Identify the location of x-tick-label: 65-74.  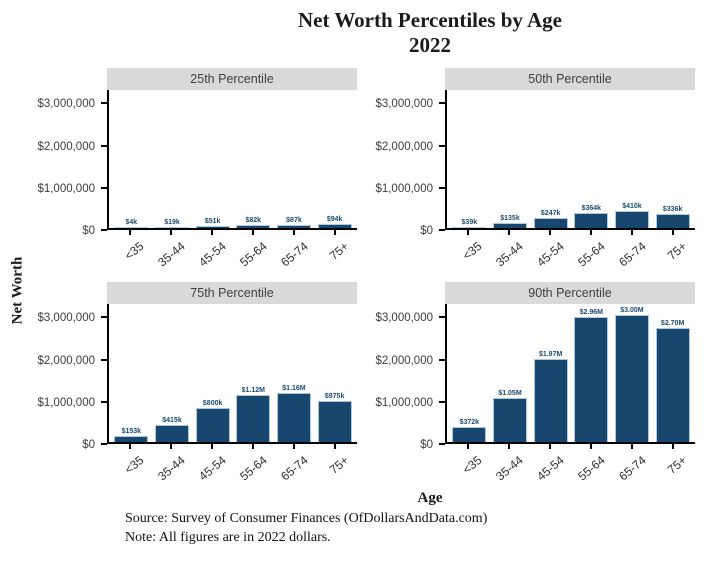
(632, 468).